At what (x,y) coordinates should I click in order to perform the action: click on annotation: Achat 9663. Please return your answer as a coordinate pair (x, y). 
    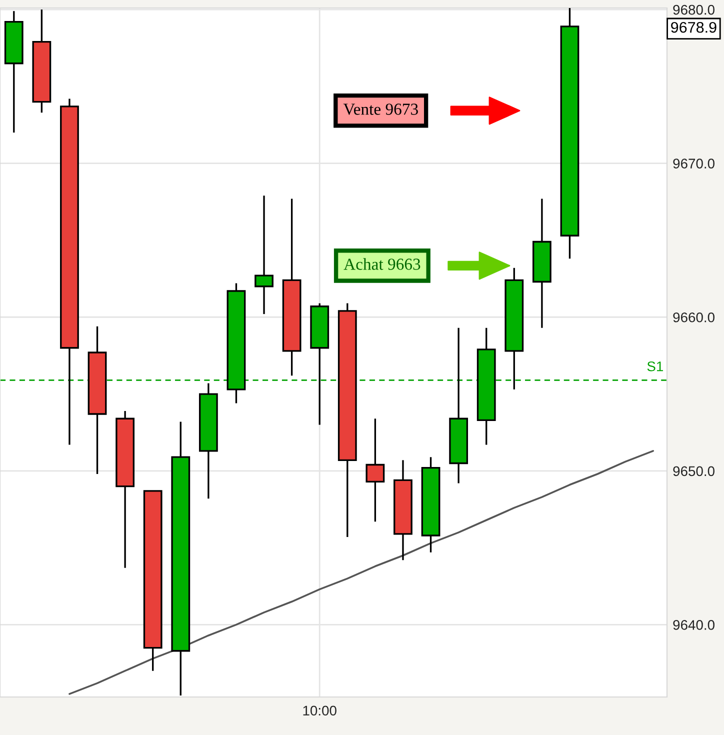
    Looking at the image, I should click on (382, 264).